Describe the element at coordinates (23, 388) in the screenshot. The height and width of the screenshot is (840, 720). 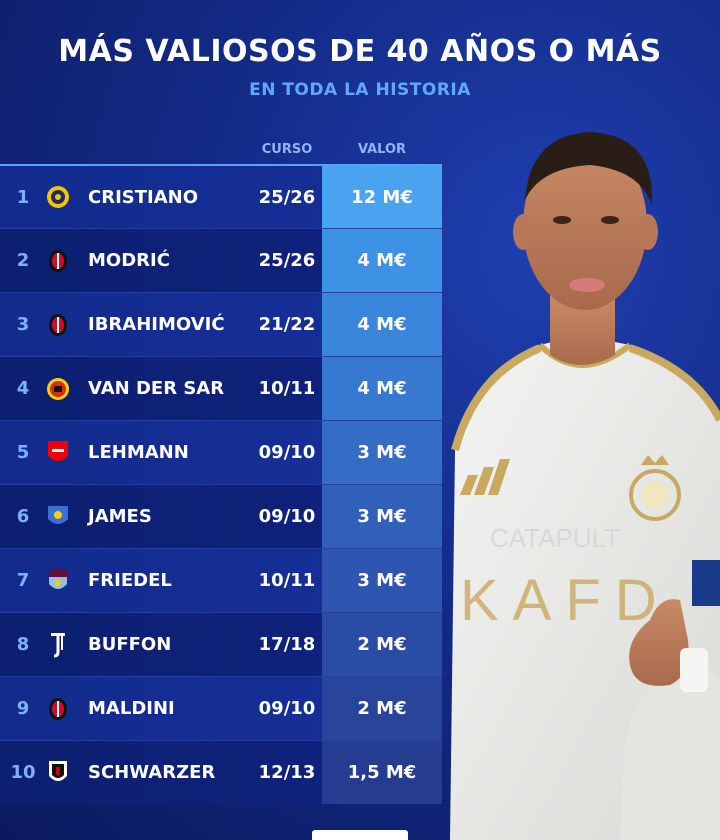
I see `rank-number: 4` at that location.